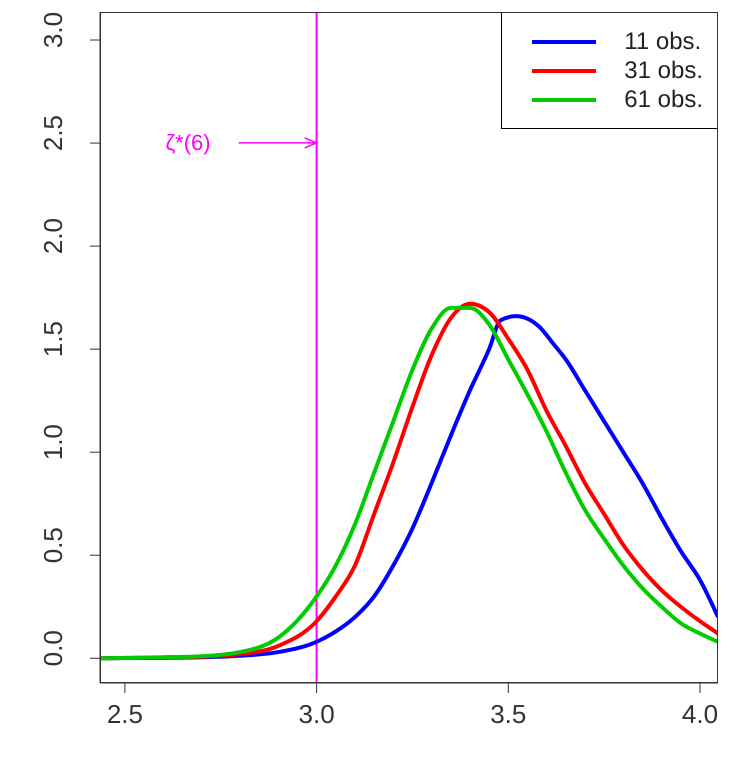 The image size is (734, 757). What do you see at coordinates (53, 236) in the screenshot?
I see `y-tick-label: 2.0` at bounding box center [53, 236].